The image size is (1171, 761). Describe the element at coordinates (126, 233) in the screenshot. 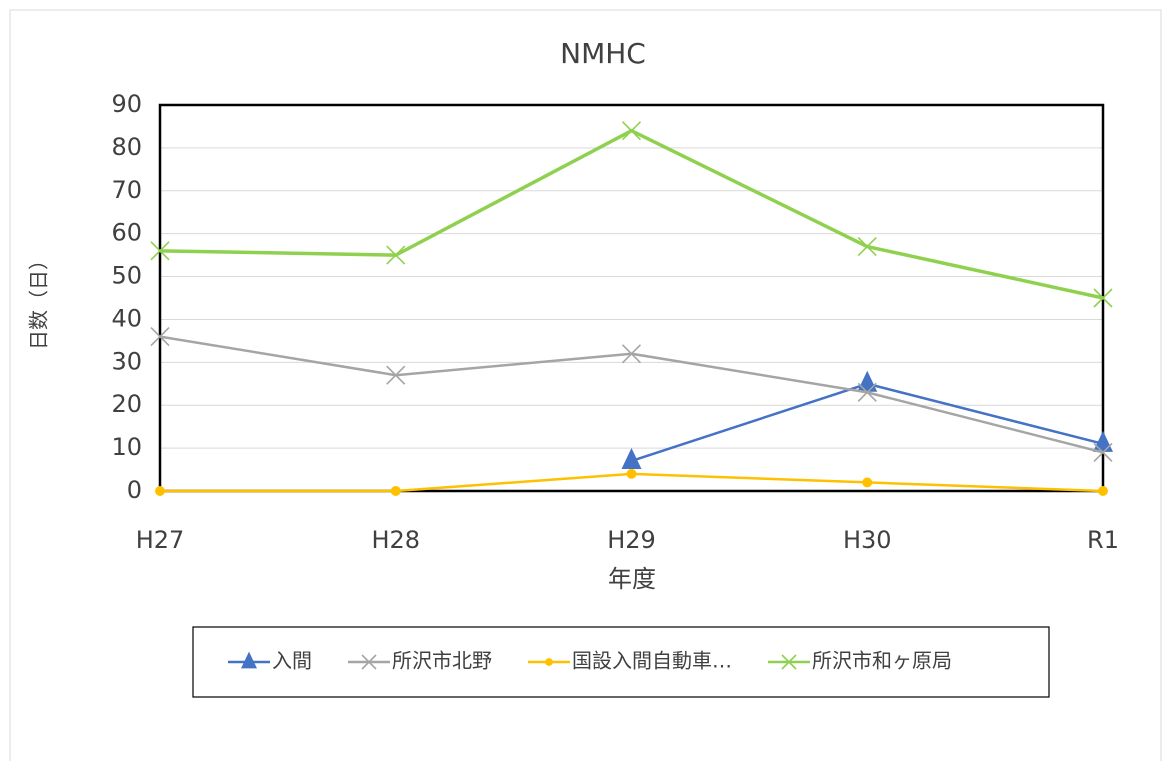

I see `y-tick-label: 60` at that location.